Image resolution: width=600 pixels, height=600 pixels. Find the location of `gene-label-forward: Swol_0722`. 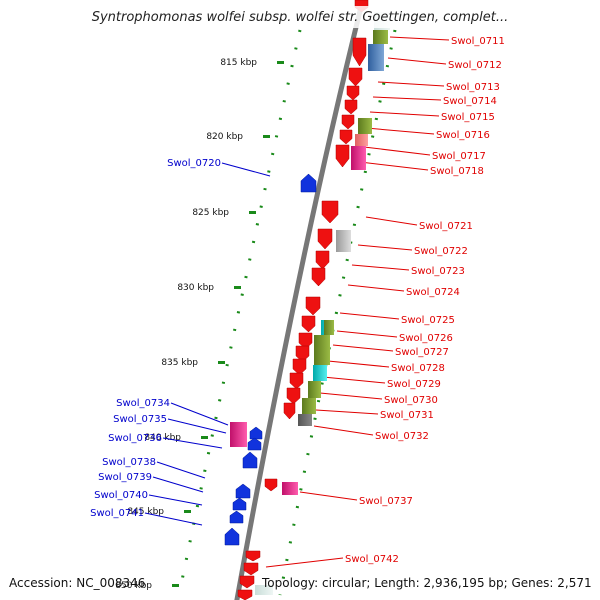

gene-label-forward: Swol_0722 is located at coordinates (441, 251).